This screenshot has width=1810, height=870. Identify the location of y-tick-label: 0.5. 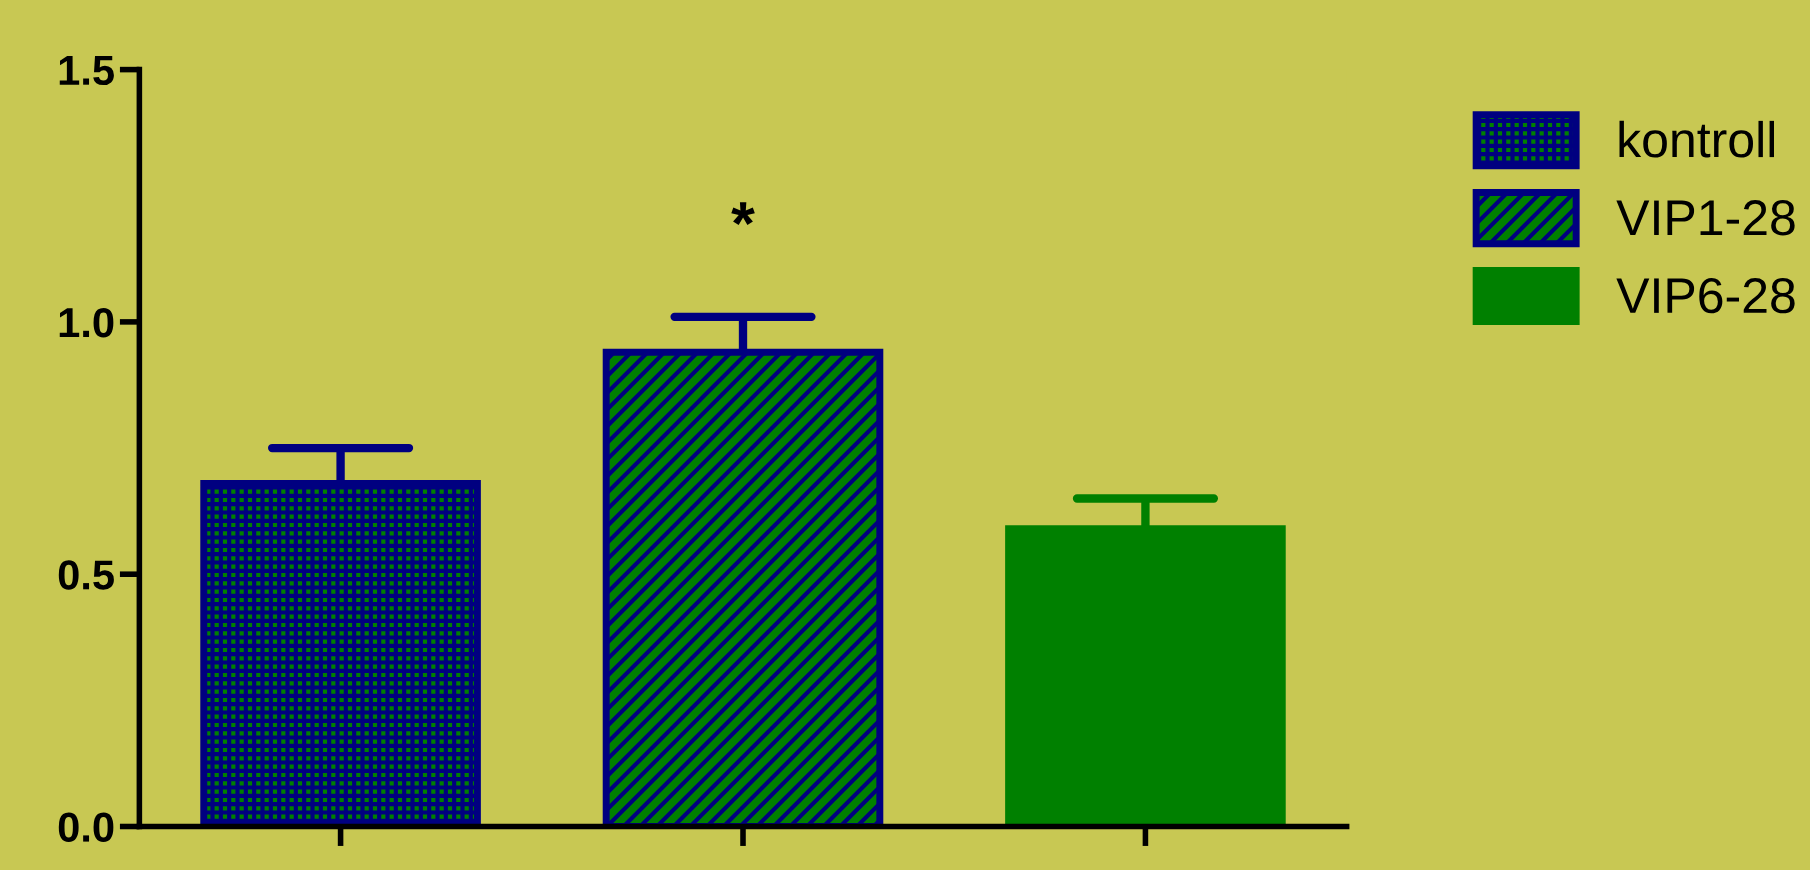
(86, 575).